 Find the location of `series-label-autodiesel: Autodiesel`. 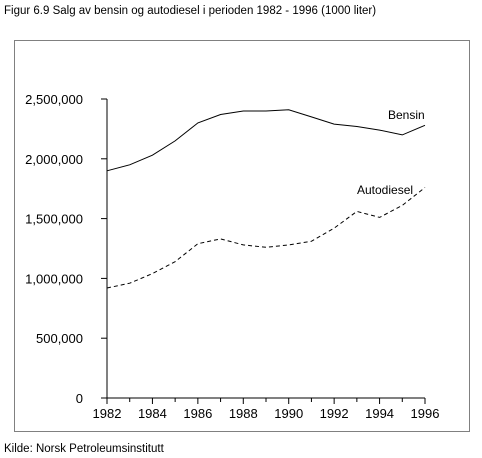

series-label-autodiesel: Autodiesel is located at coordinates (385, 190).